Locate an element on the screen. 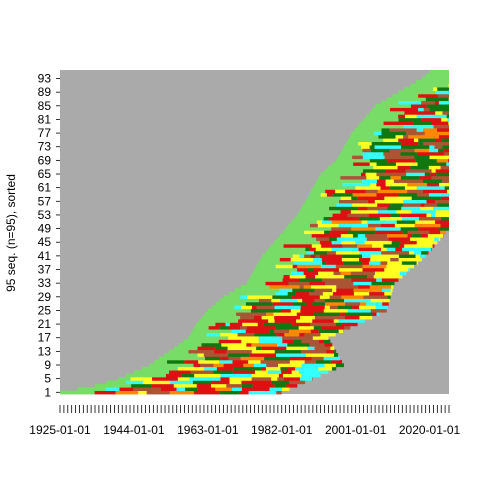 This screenshot has width=480, height=480. y-tick-label: 89 is located at coordinates (45, 92).